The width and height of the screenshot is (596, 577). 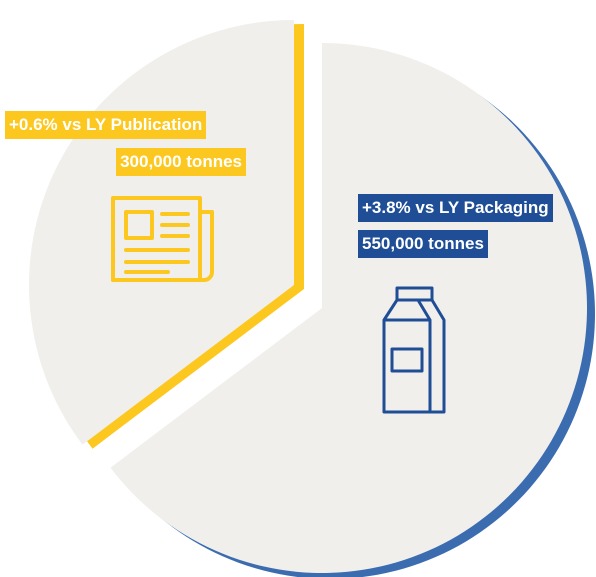 I want to click on packaging-value: 550,000 tonnes, so click(x=423, y=244).